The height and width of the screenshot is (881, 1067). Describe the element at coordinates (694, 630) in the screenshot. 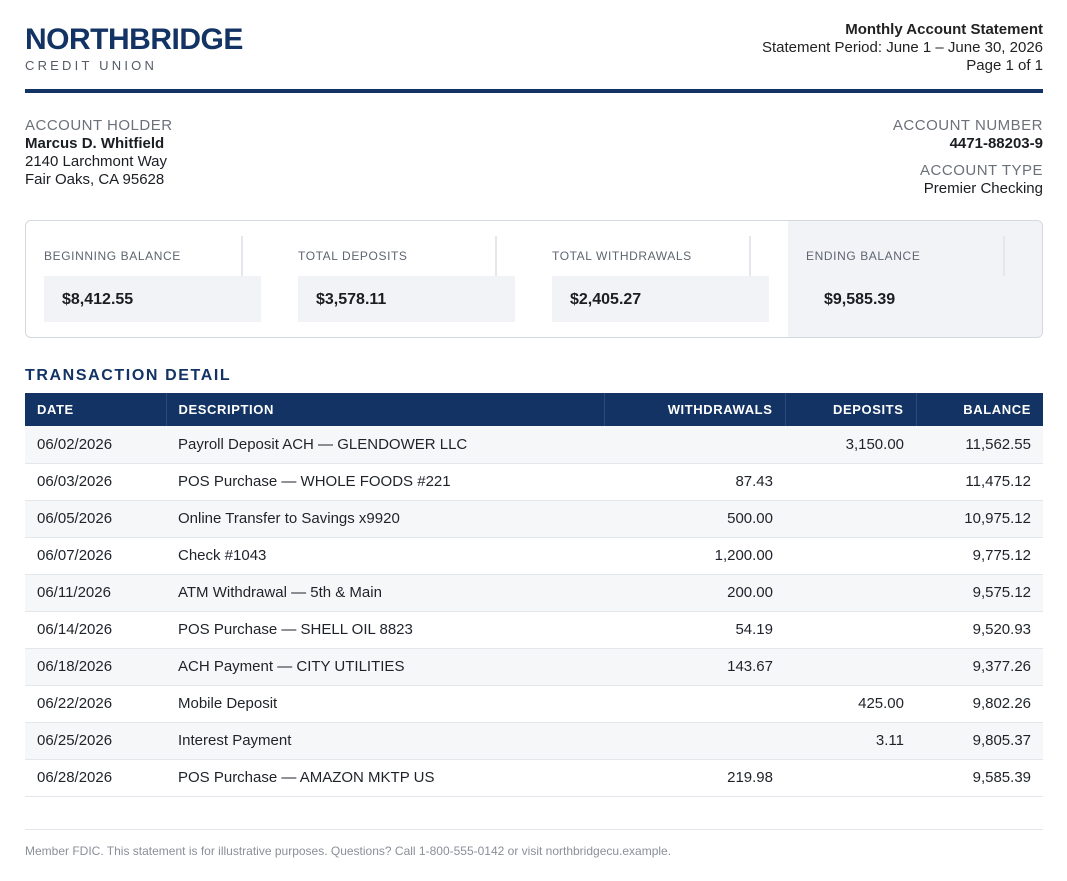

I see `cell-withdrawal: 54.19` at that location.